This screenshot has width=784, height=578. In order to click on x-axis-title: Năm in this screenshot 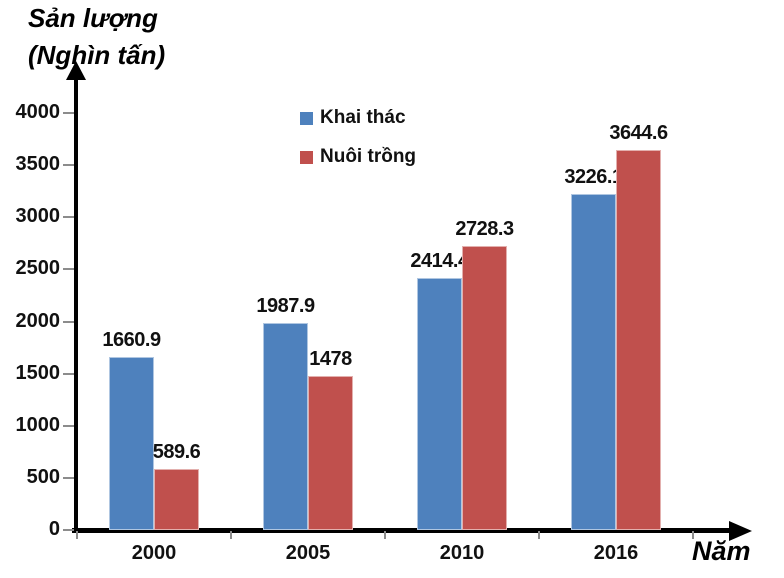, I will do `click(721, 551)`.